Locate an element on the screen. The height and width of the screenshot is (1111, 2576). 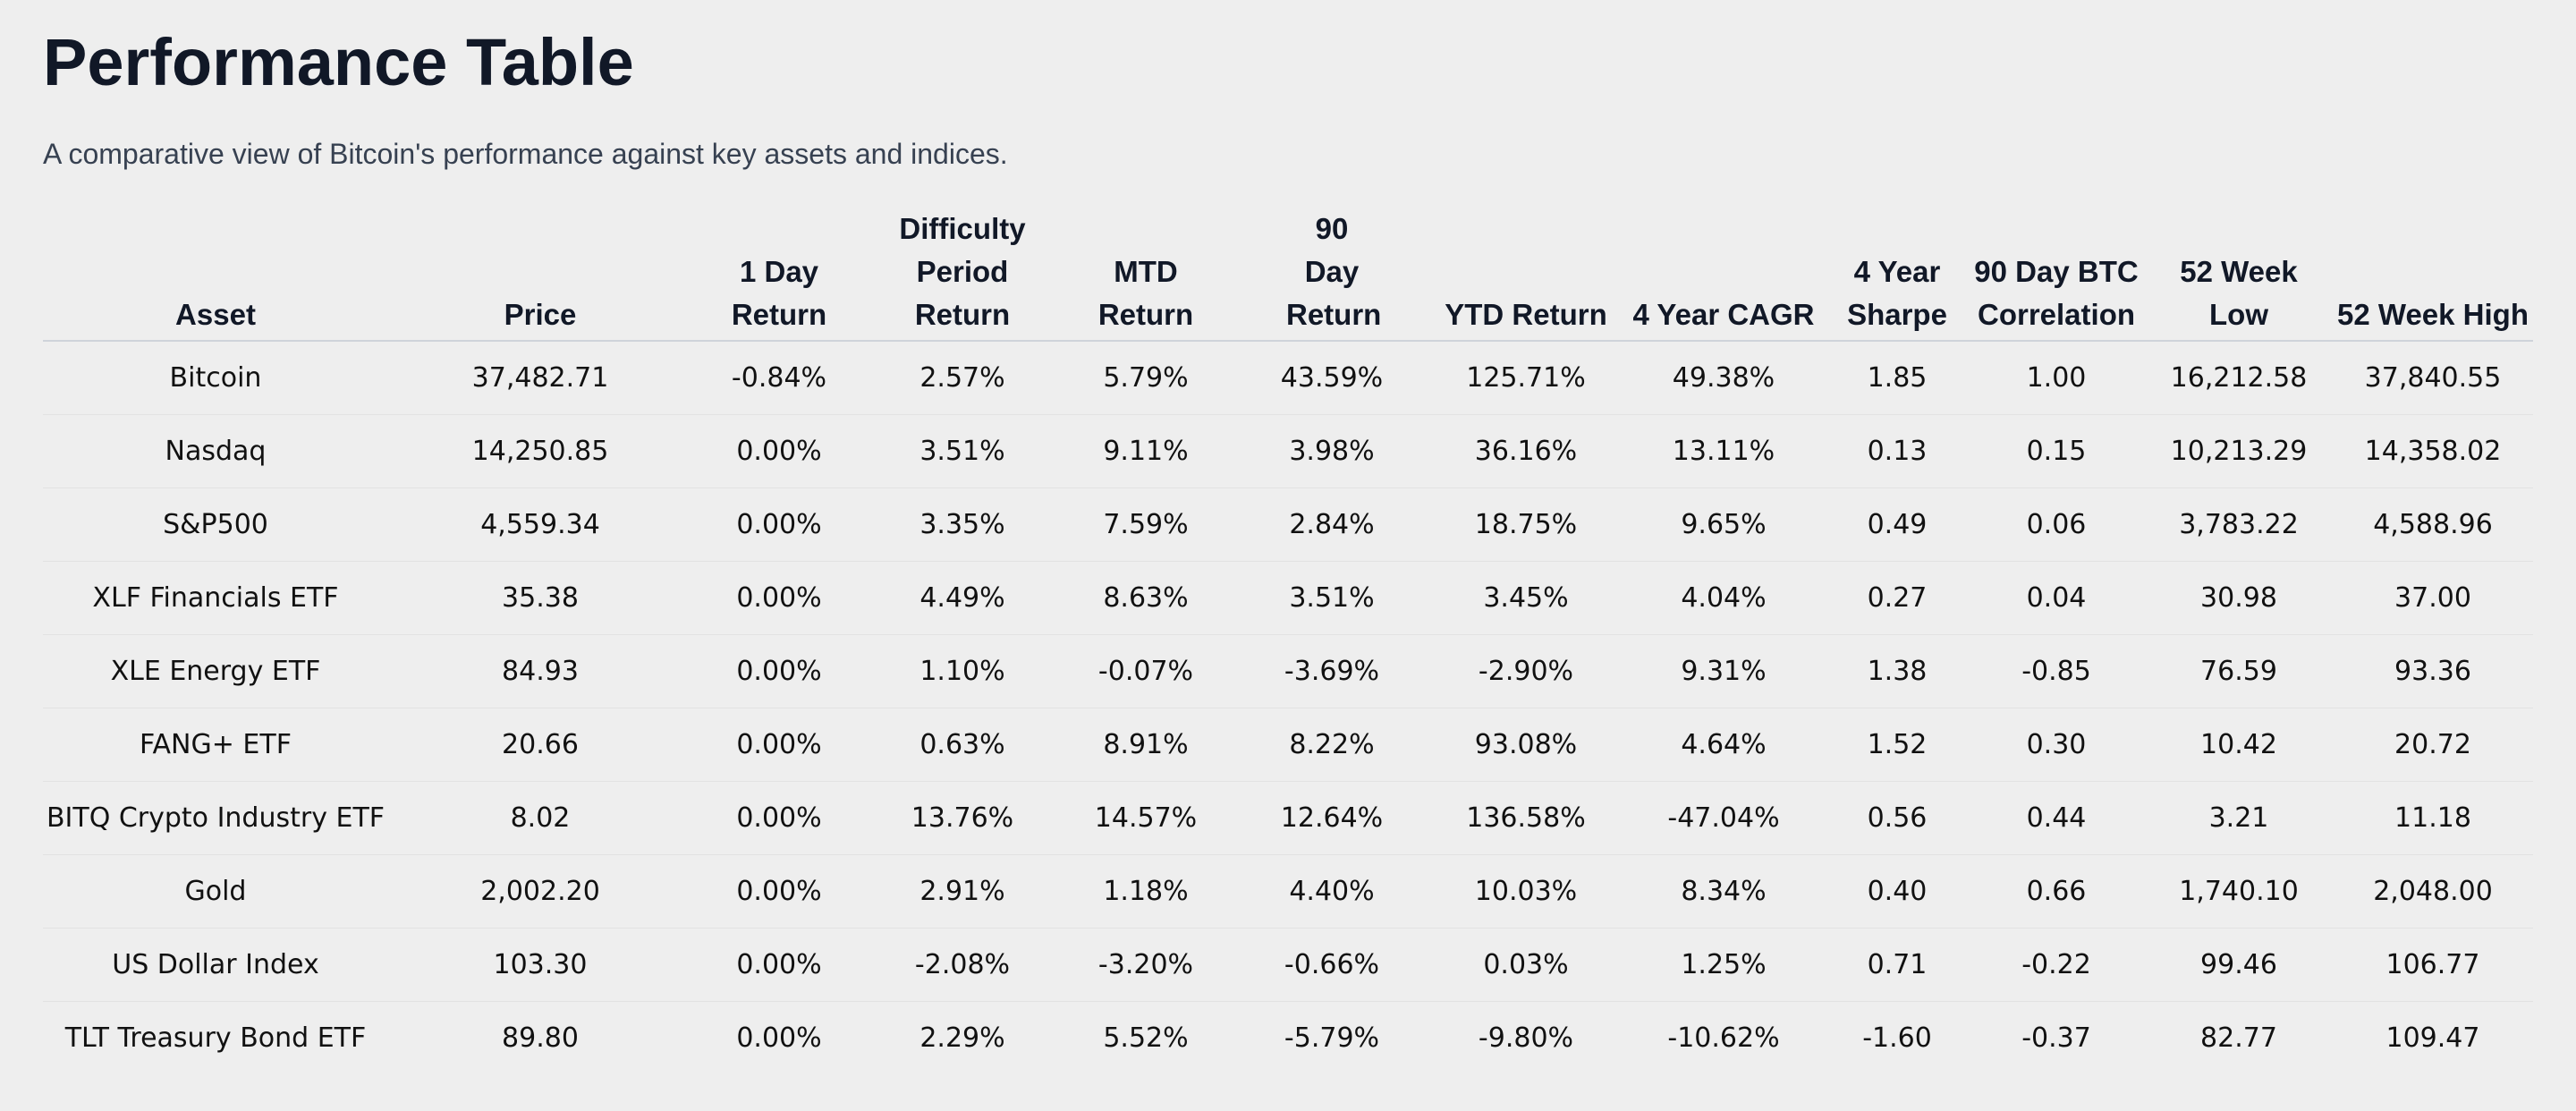
cell-ytd-return: 93.08% is located at coordinates (1526, 745).